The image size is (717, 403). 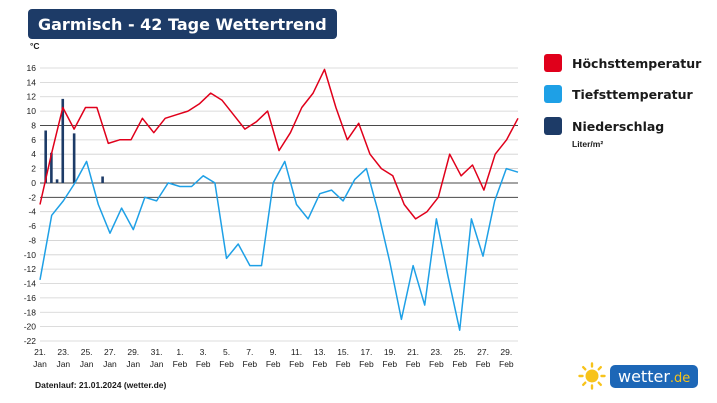 What do you see at coordinates (296, 352) in the screenshot?
I see `x-tick-day: 11.` at bounding box center [296, 352].